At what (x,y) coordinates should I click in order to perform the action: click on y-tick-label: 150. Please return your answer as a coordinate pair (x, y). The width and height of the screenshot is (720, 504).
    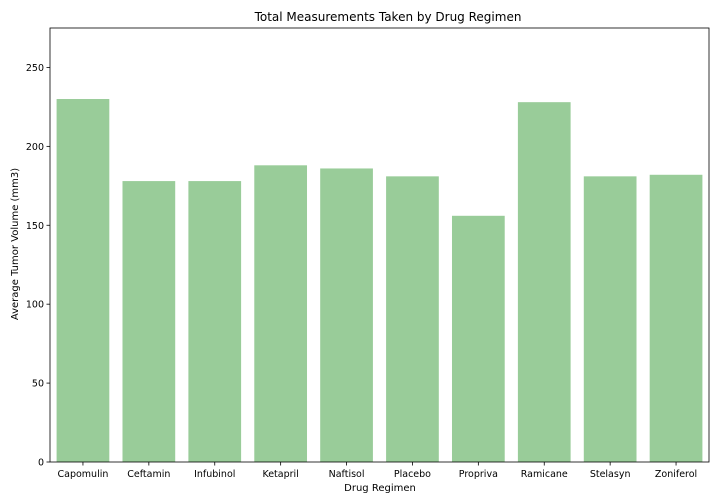
    Looking at the image, I should click on (35, 226).